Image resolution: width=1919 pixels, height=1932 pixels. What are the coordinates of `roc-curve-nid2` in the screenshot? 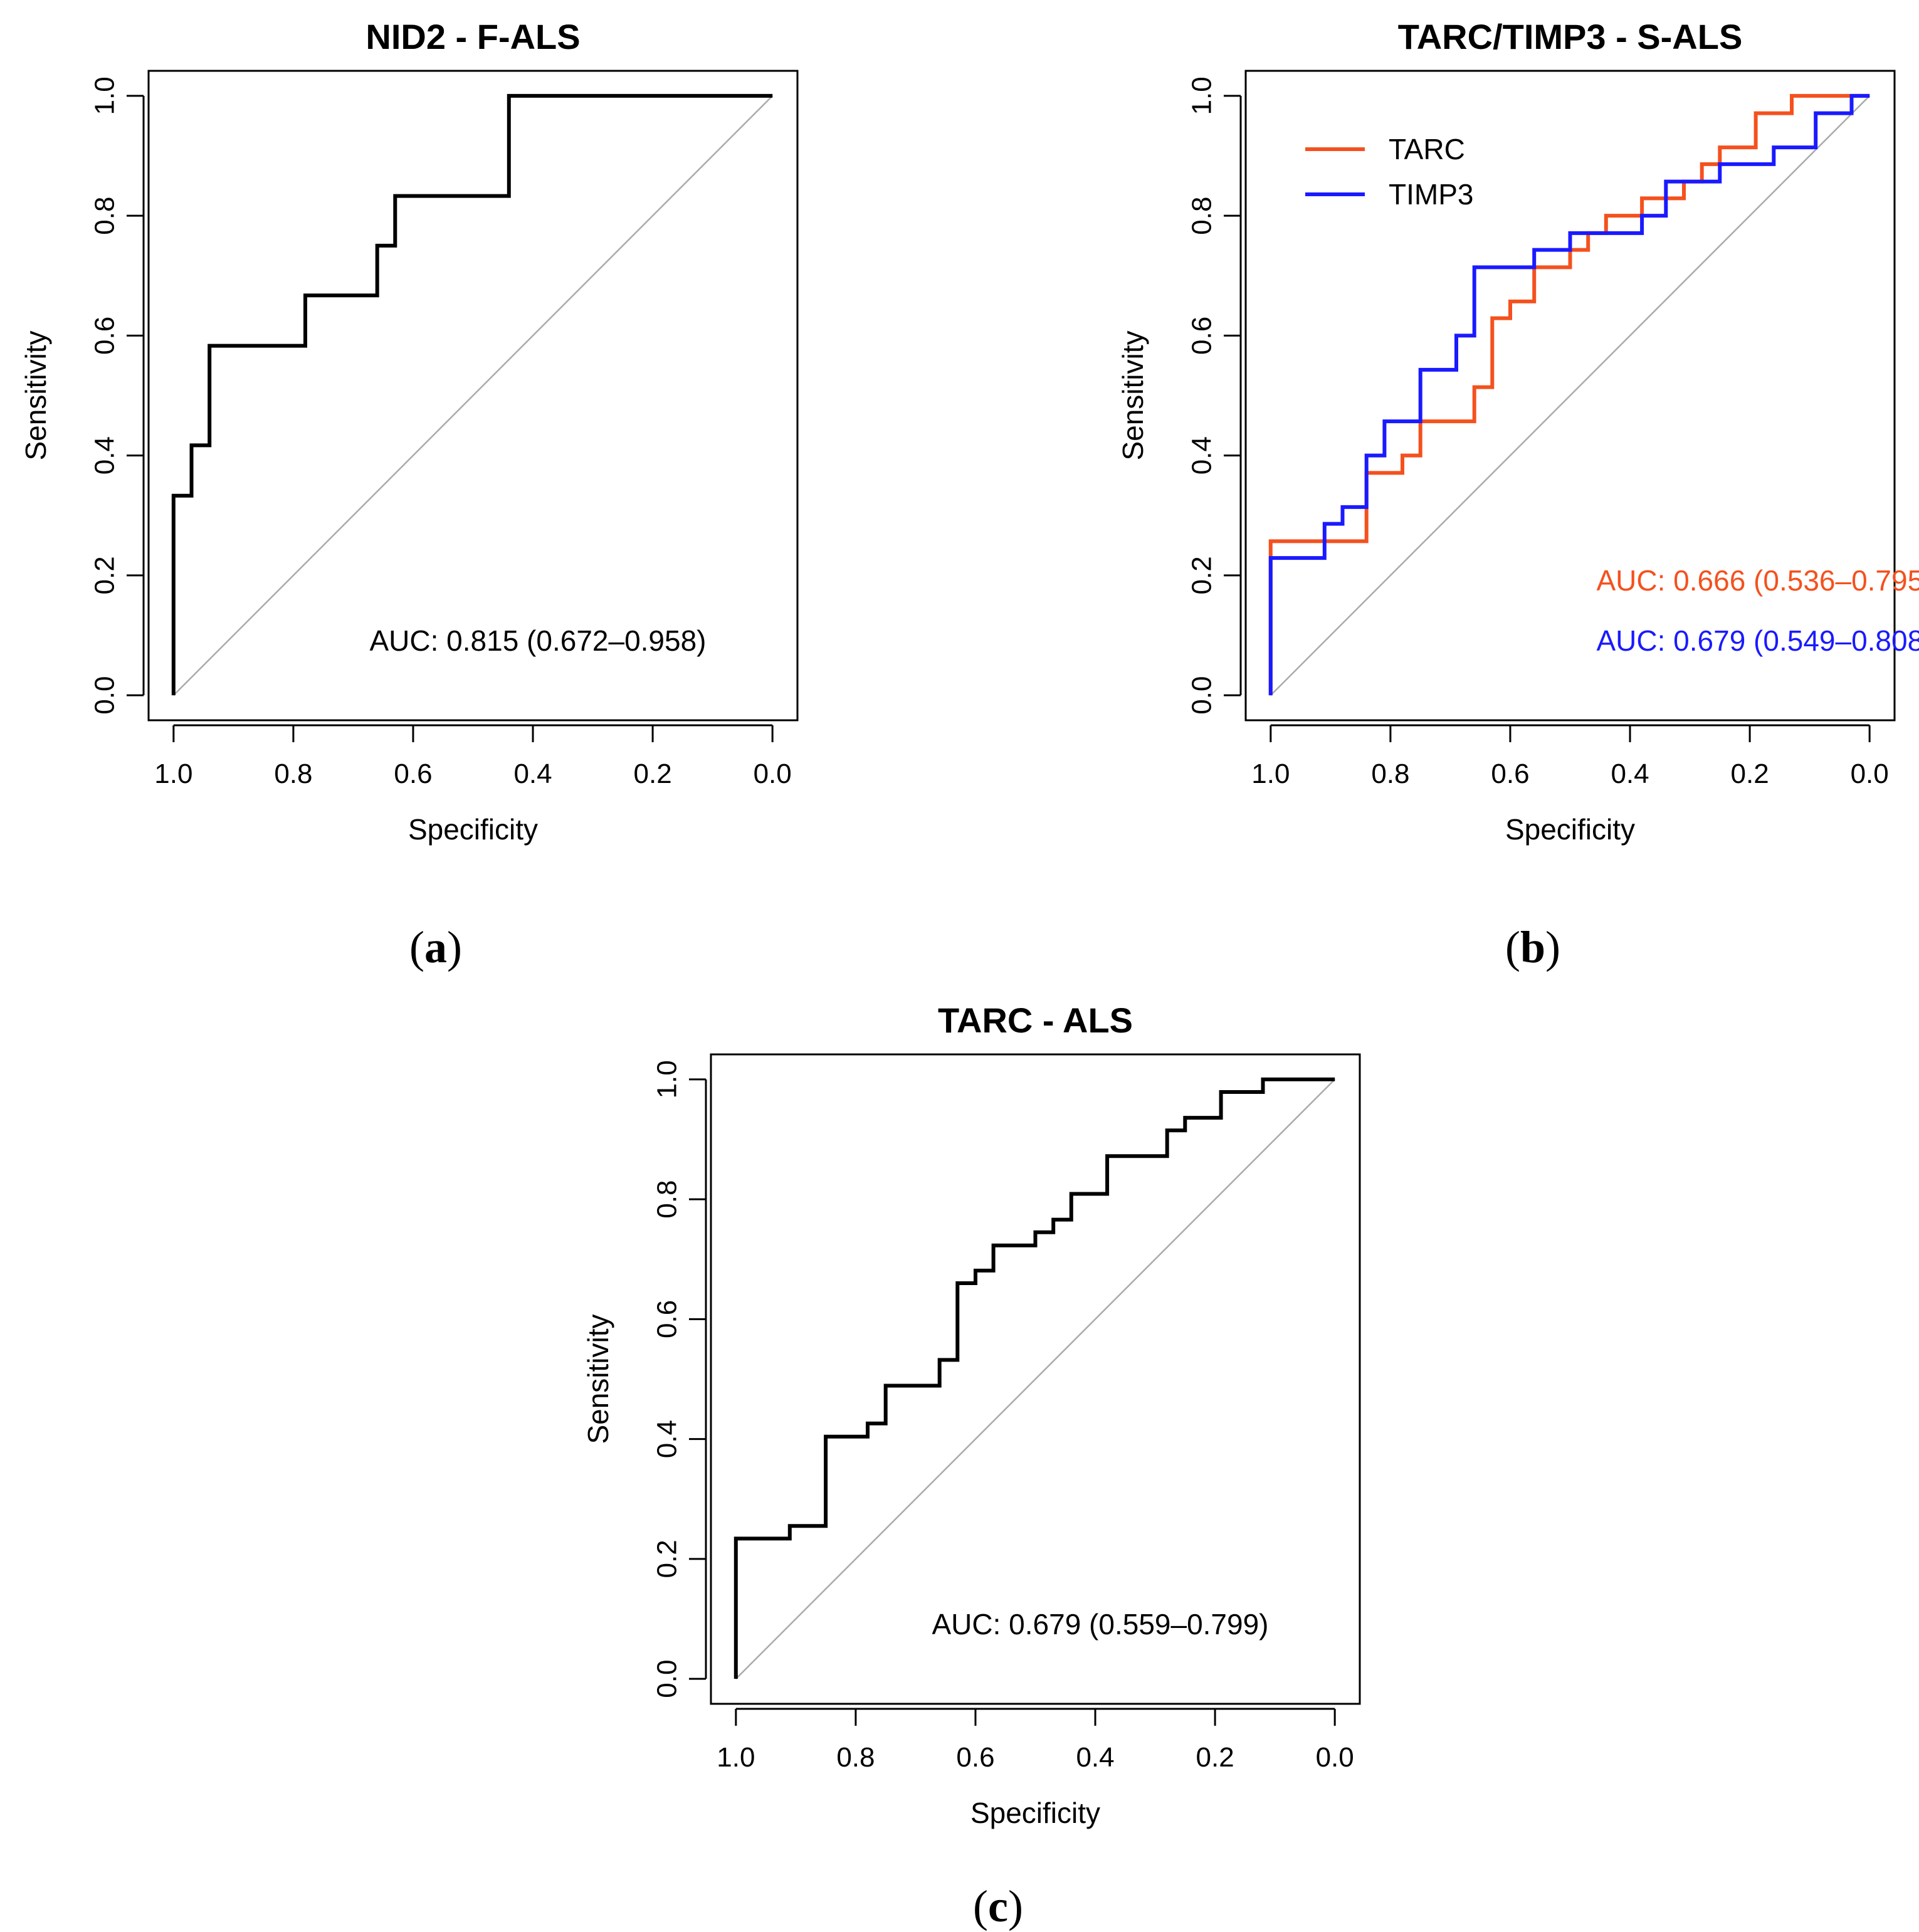 It's located at (472, 395).